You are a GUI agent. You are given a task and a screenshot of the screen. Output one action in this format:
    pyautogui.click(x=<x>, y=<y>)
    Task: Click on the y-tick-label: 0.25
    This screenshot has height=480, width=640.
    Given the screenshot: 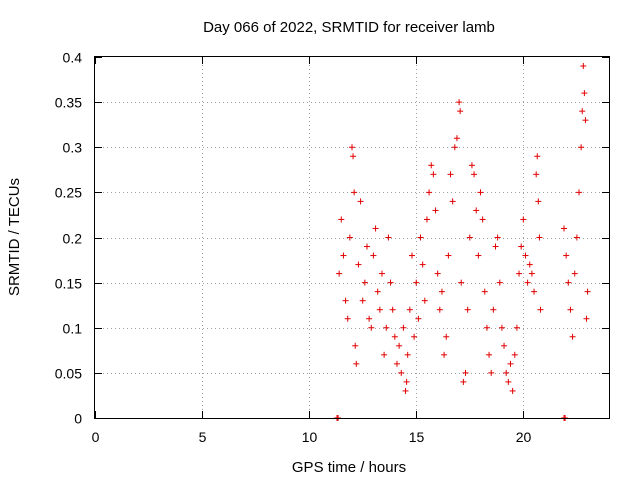 What is the action you would take?
    pyautogui.click(x=68, y=193)
    